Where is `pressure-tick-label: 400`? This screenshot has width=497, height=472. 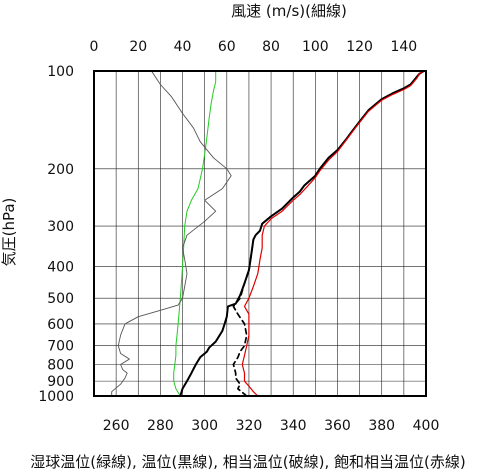
pressure-tick-label: 400 is located at coordinates (60, 268).